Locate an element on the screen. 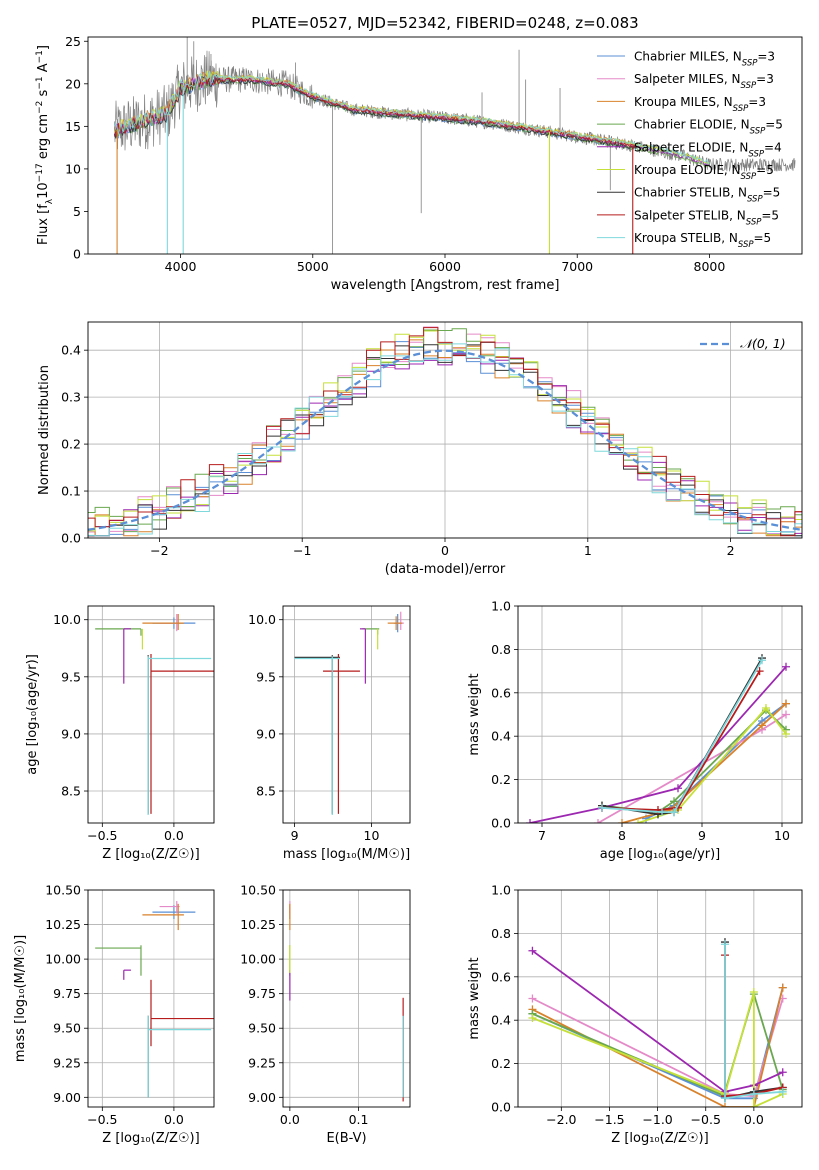 This screenshot has width=819, height=1170. x-tick-label: 7 is located at coordinates (542, 835).